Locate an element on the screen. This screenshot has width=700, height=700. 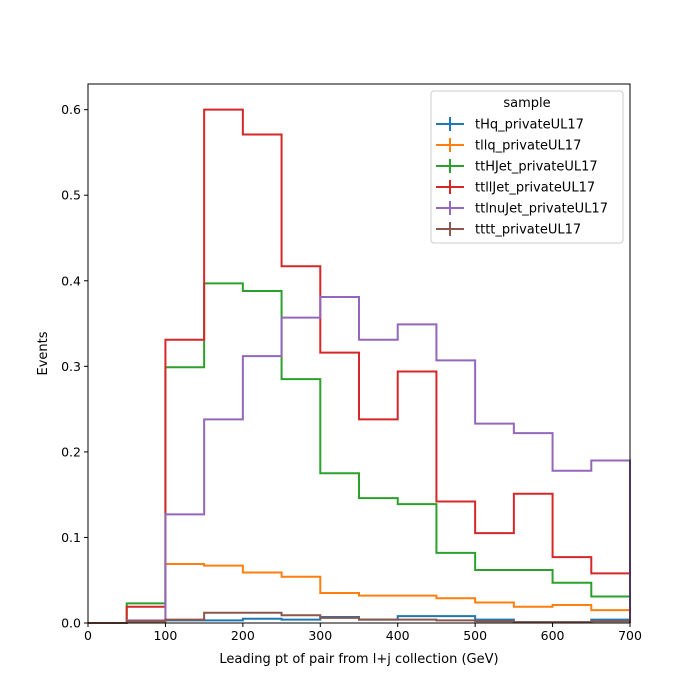
legend-box is located at coordinates (527, 167).